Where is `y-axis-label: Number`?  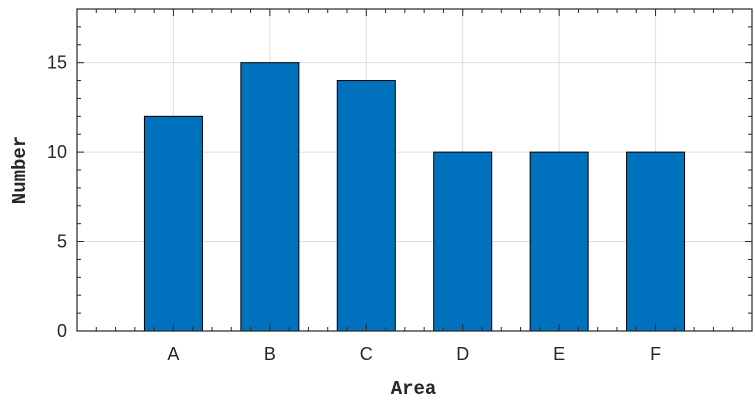 y-axis-label: Number is located at coordinates (20, 170).